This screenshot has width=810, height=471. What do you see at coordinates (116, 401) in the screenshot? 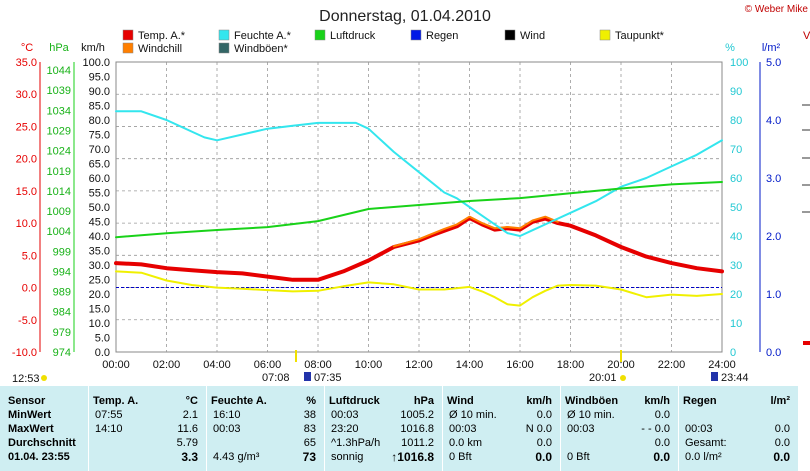
I see `table-header: Temp. A.` at bounding box center [116, 401].